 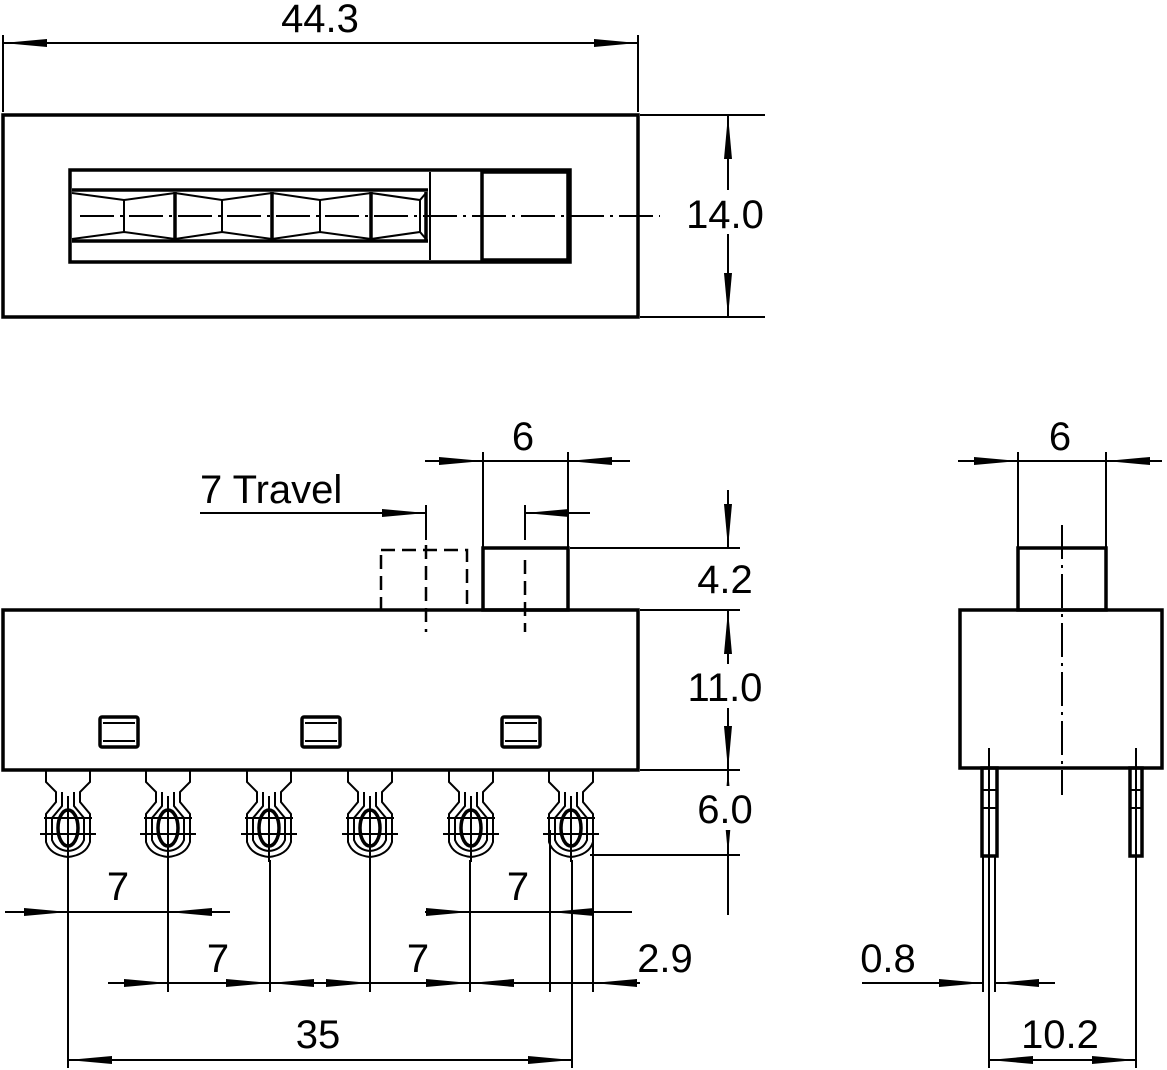 I want to click on dim-pin-spacing-10-2: 10.2, so click(x=1060, y=1035).